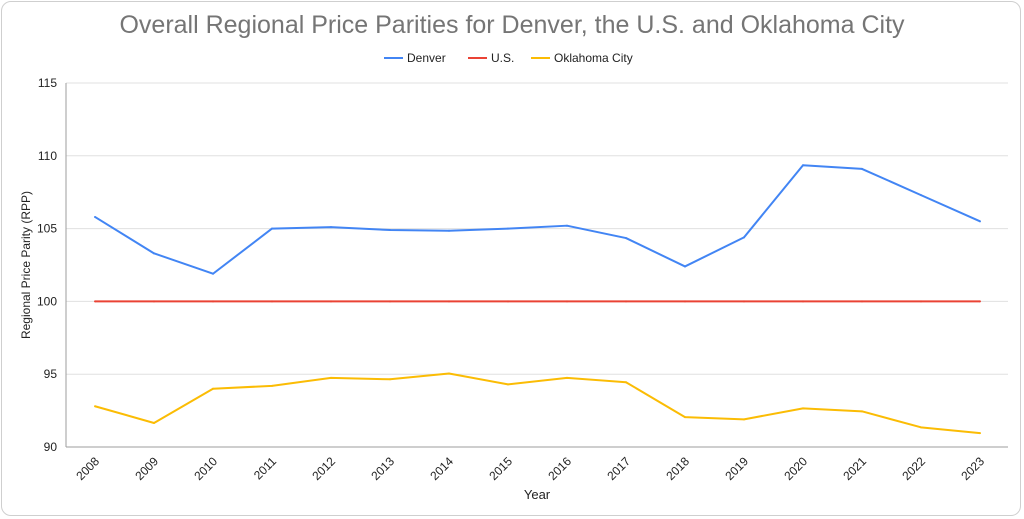 The image size is (1024, 519). I want to click on x-axis-label: Year, so click(537, 494).